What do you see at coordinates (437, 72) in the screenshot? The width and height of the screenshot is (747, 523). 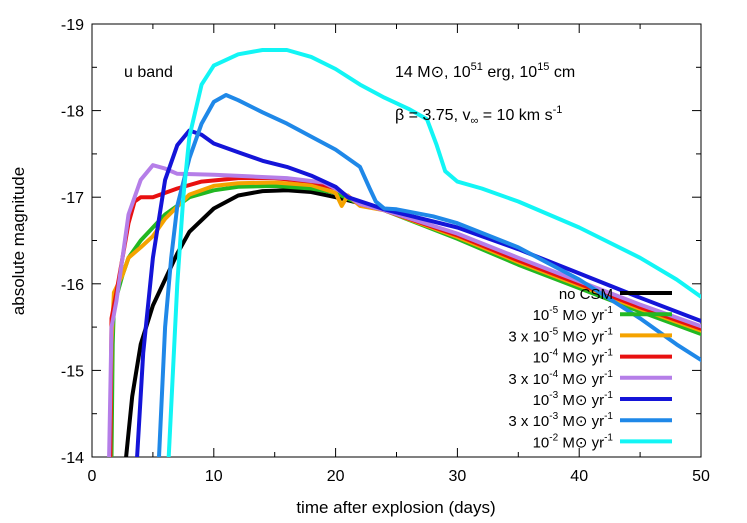 I see `sun-symbol: ⊙` at bounding box center [437, 72].